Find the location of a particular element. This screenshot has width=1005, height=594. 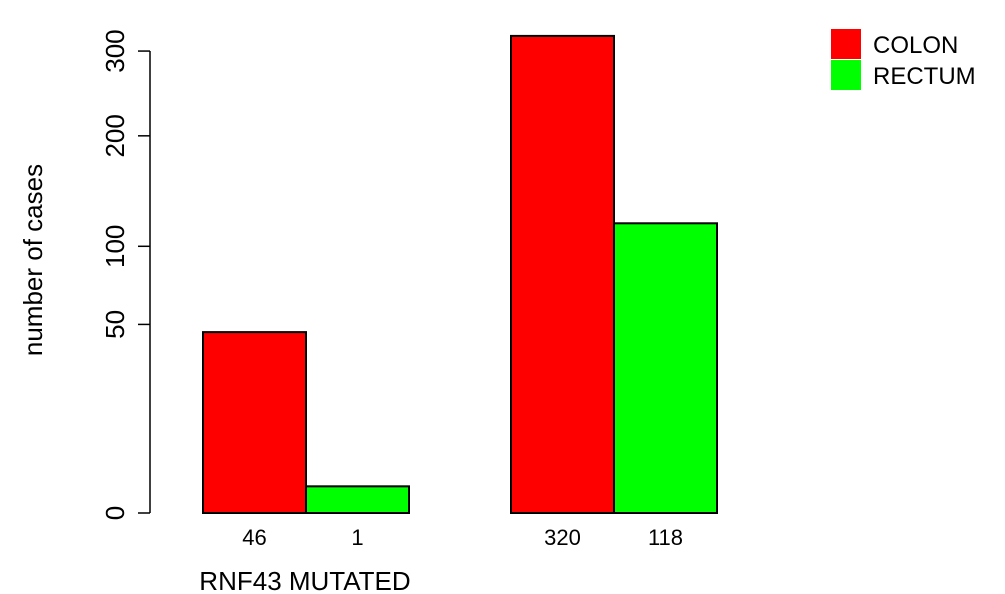

y-tick-label: 300 is located at coordinates (115, 50).